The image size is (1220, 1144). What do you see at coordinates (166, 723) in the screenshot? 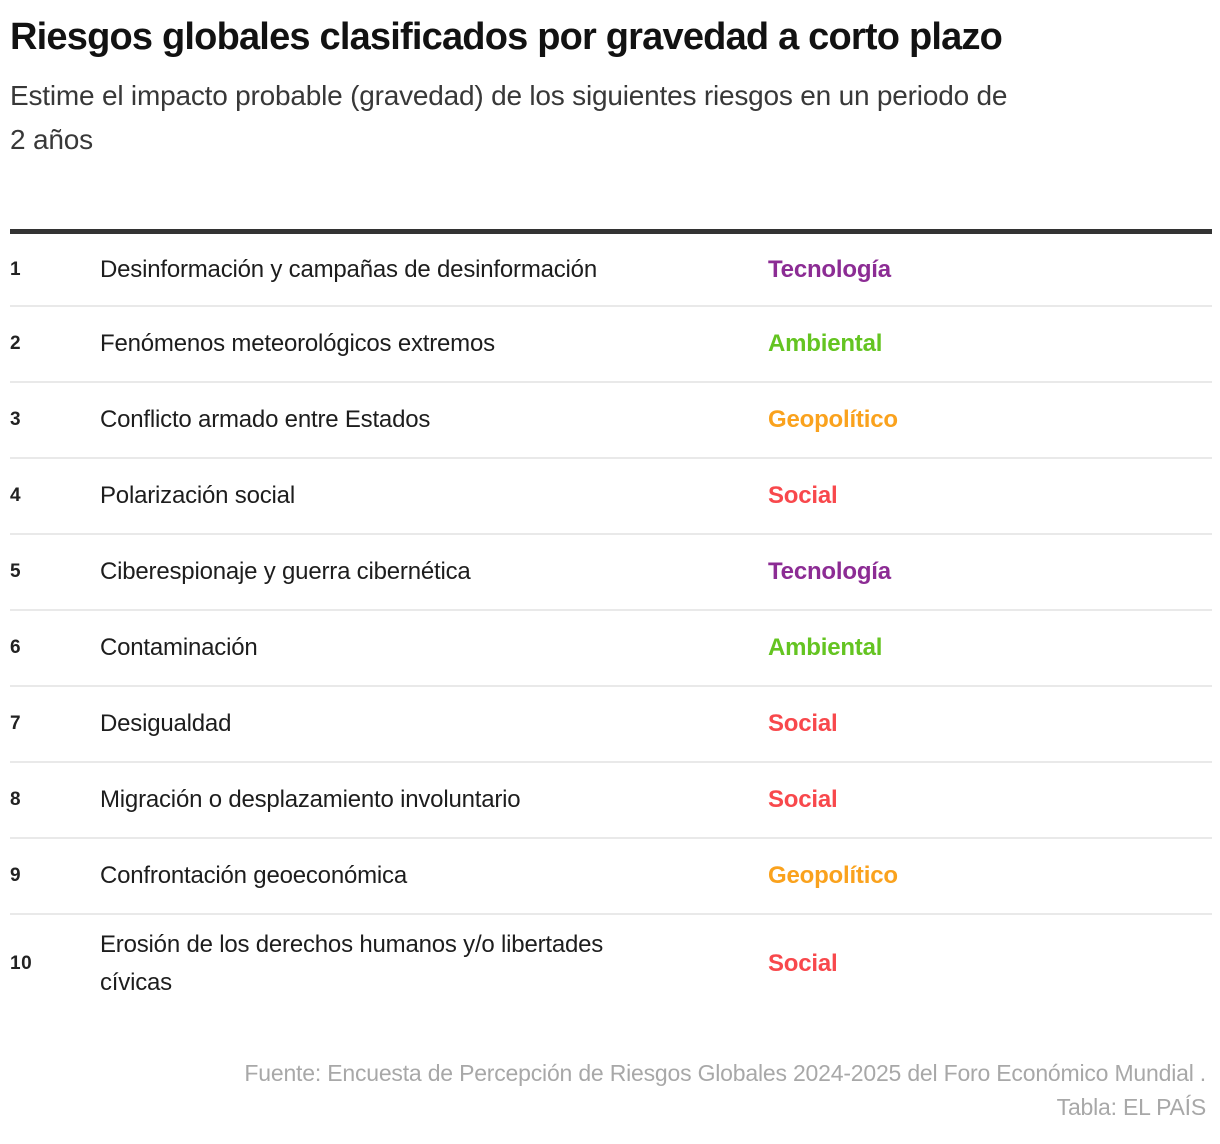
I see `risk-name: Desigualdad` at bounding box center [166, 723].